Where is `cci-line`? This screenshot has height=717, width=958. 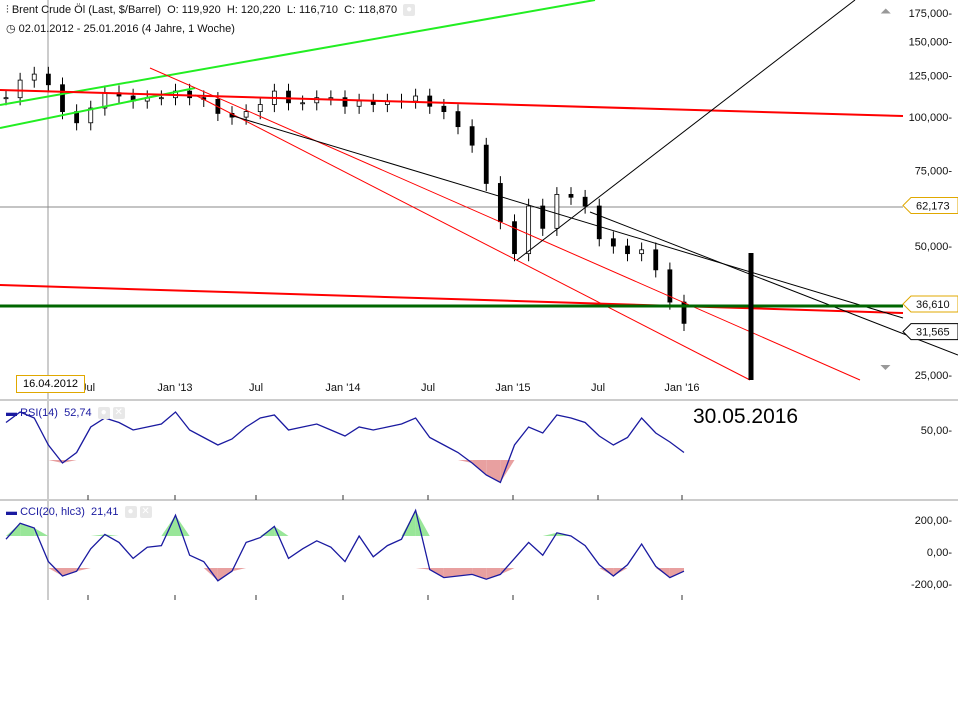 cci-line is located at coordinates (345, 545).